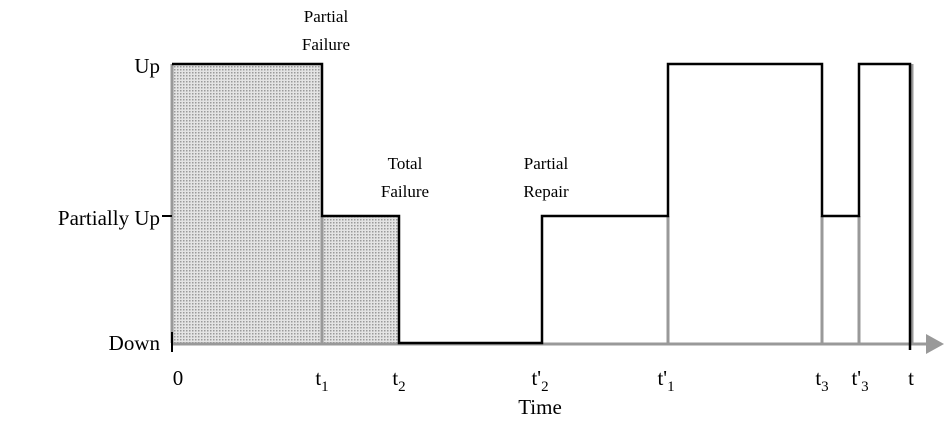  Describe the element at coordinates (540, 407) in the screenshot. I see `axis-label: Time` at that location.